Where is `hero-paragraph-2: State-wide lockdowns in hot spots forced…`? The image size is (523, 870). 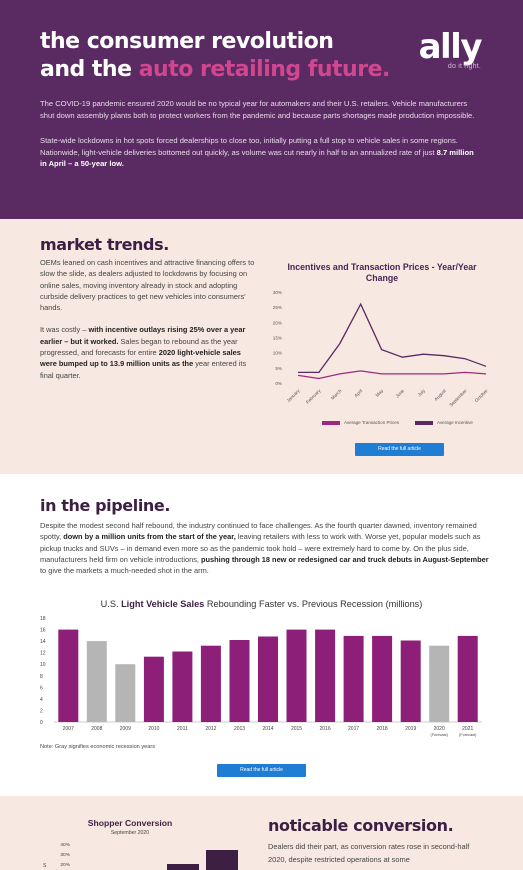 hero-paragraph-2: State-wide lockdowns in hot spots forced… is located at coordinates (260, 152).